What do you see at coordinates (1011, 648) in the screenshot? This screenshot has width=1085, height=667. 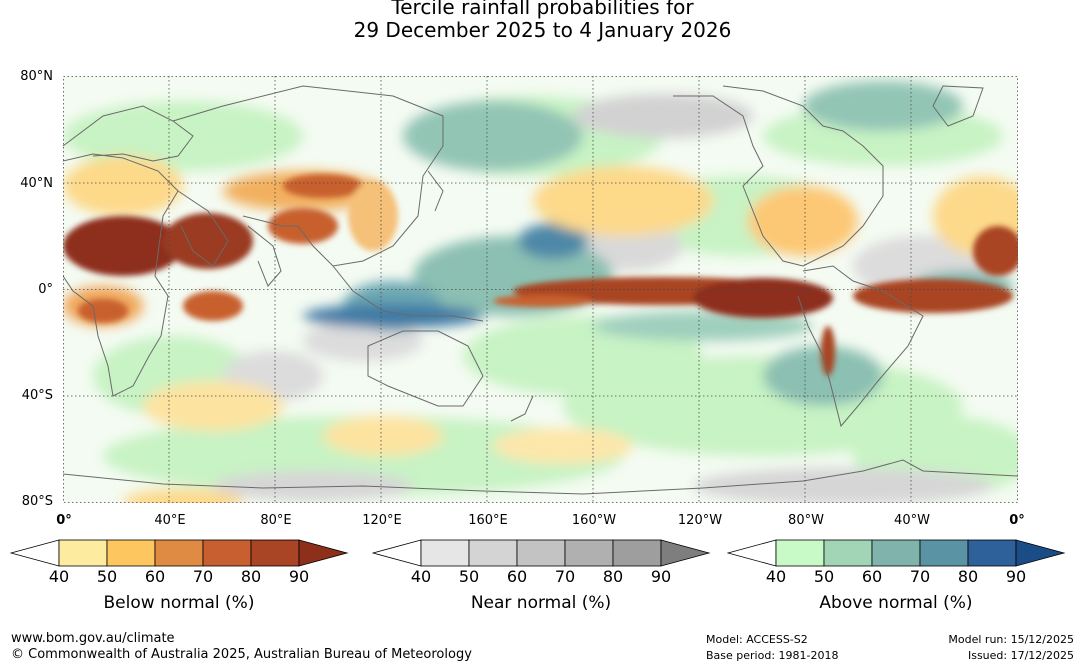 I see `footer-dates: Model run: 15/12/2025 Issued: 17/12/2025` at bounding box center [1011, 648].